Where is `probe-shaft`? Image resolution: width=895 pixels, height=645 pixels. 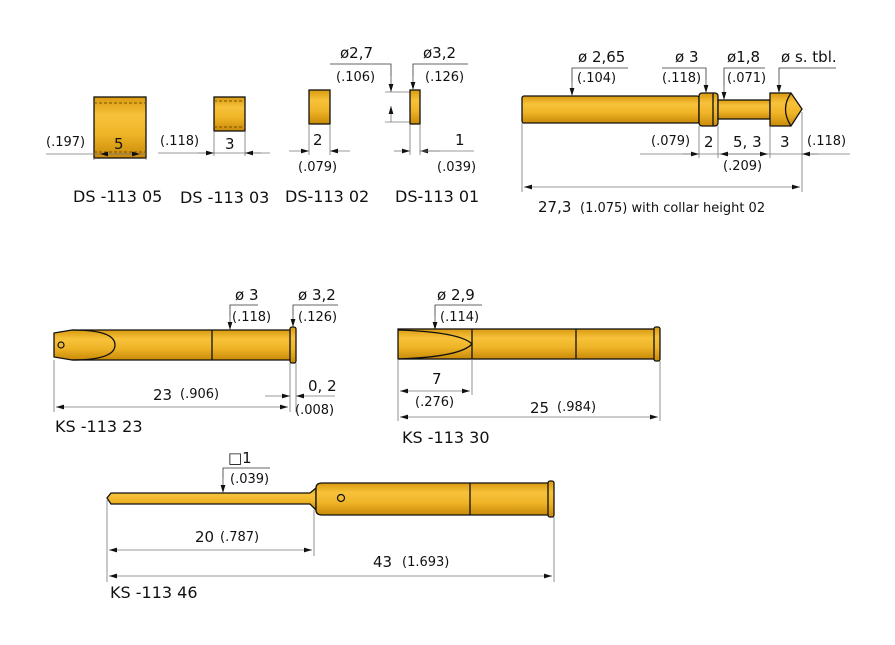
probe-shaft is located at coordinates (610, 109).